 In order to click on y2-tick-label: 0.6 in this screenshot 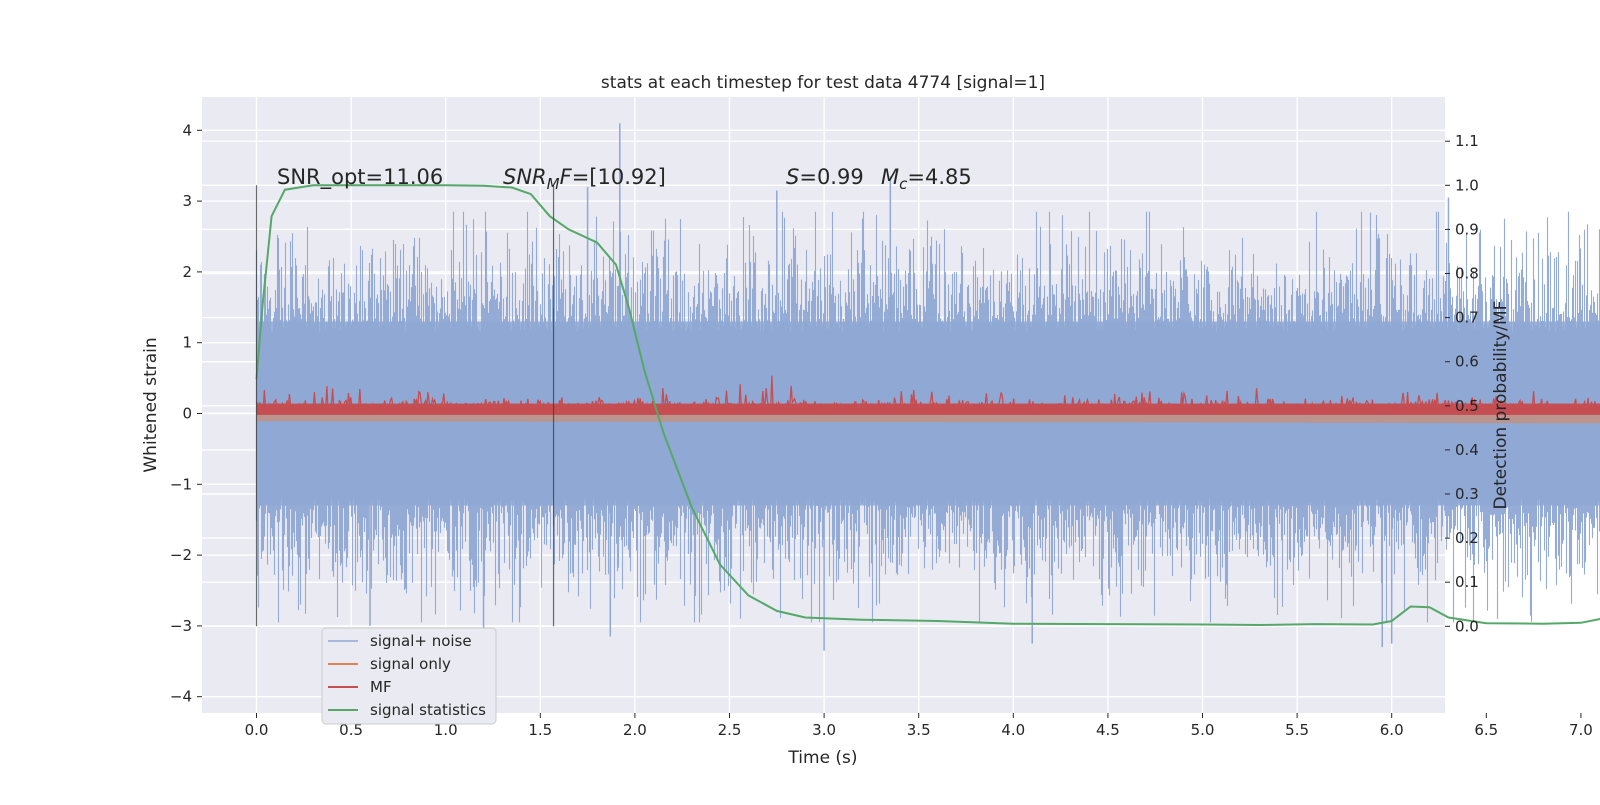, I will do `click(1467, 362)`.